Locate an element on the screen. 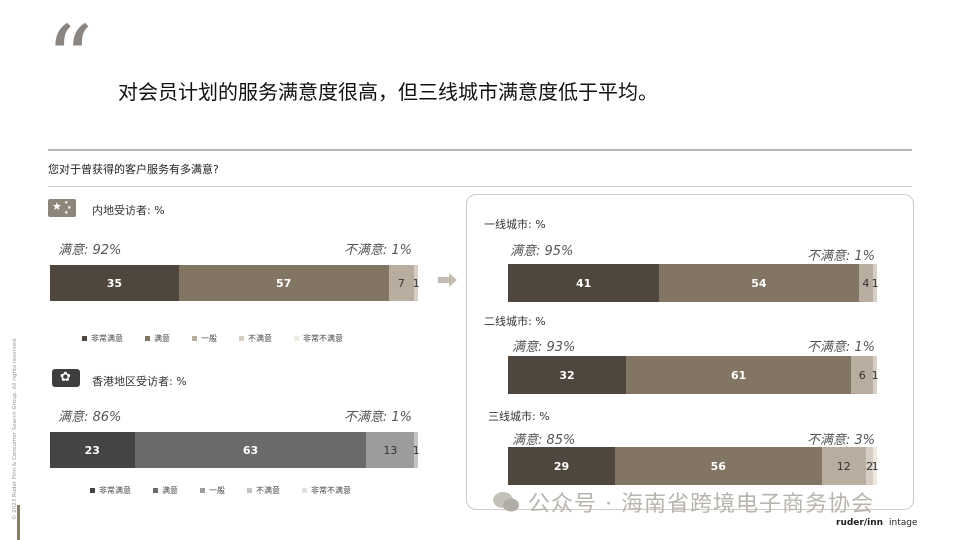 Image resolution: width=960 pixels, height=540 pixels. tier2-unsatisfied-label: 不满意: 1% is located at coordinates (840, 347).